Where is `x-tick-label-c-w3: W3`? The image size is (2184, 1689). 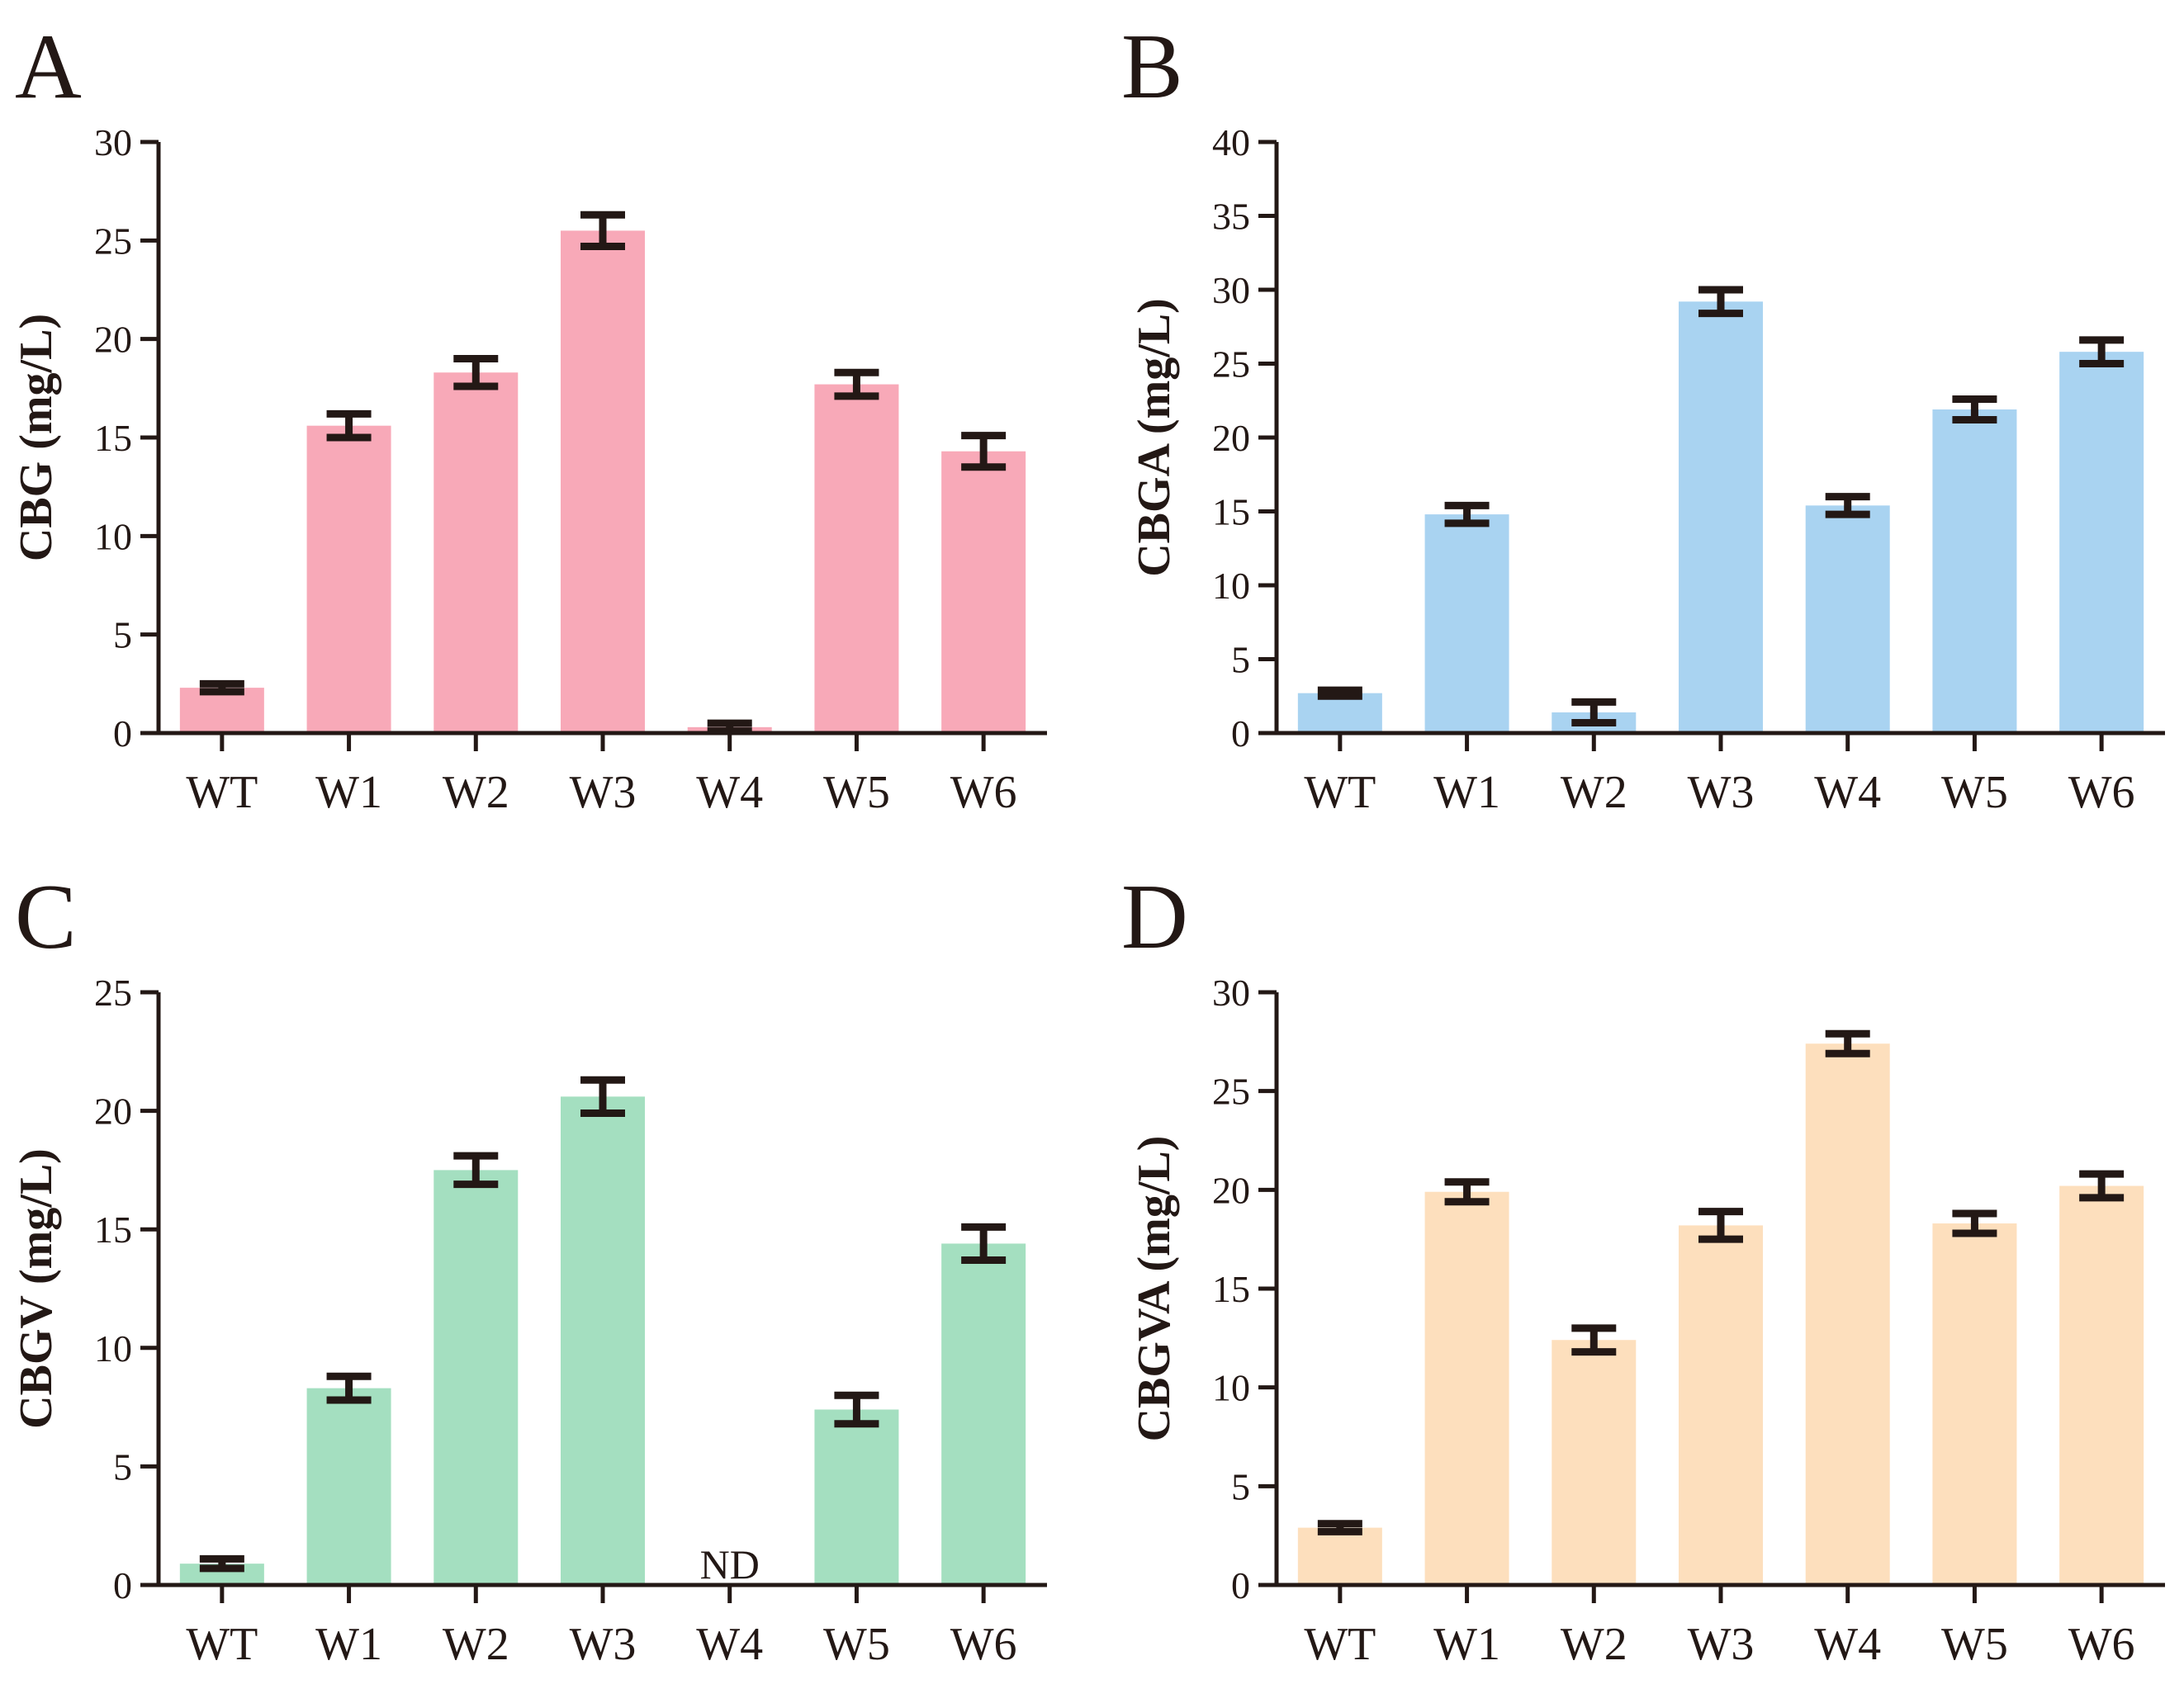
x-tick-label-c-w3: W3 is located at coordinates (603, 1645).